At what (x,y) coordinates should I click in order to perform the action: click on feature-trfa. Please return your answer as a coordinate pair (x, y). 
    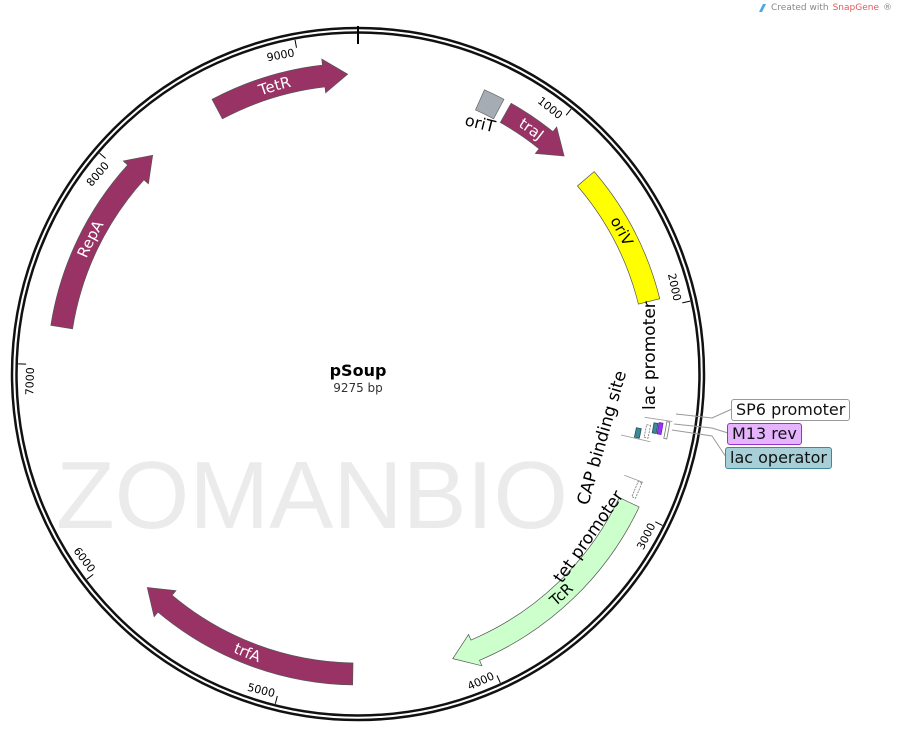
    Looking at the image, I should click on (250, 636).